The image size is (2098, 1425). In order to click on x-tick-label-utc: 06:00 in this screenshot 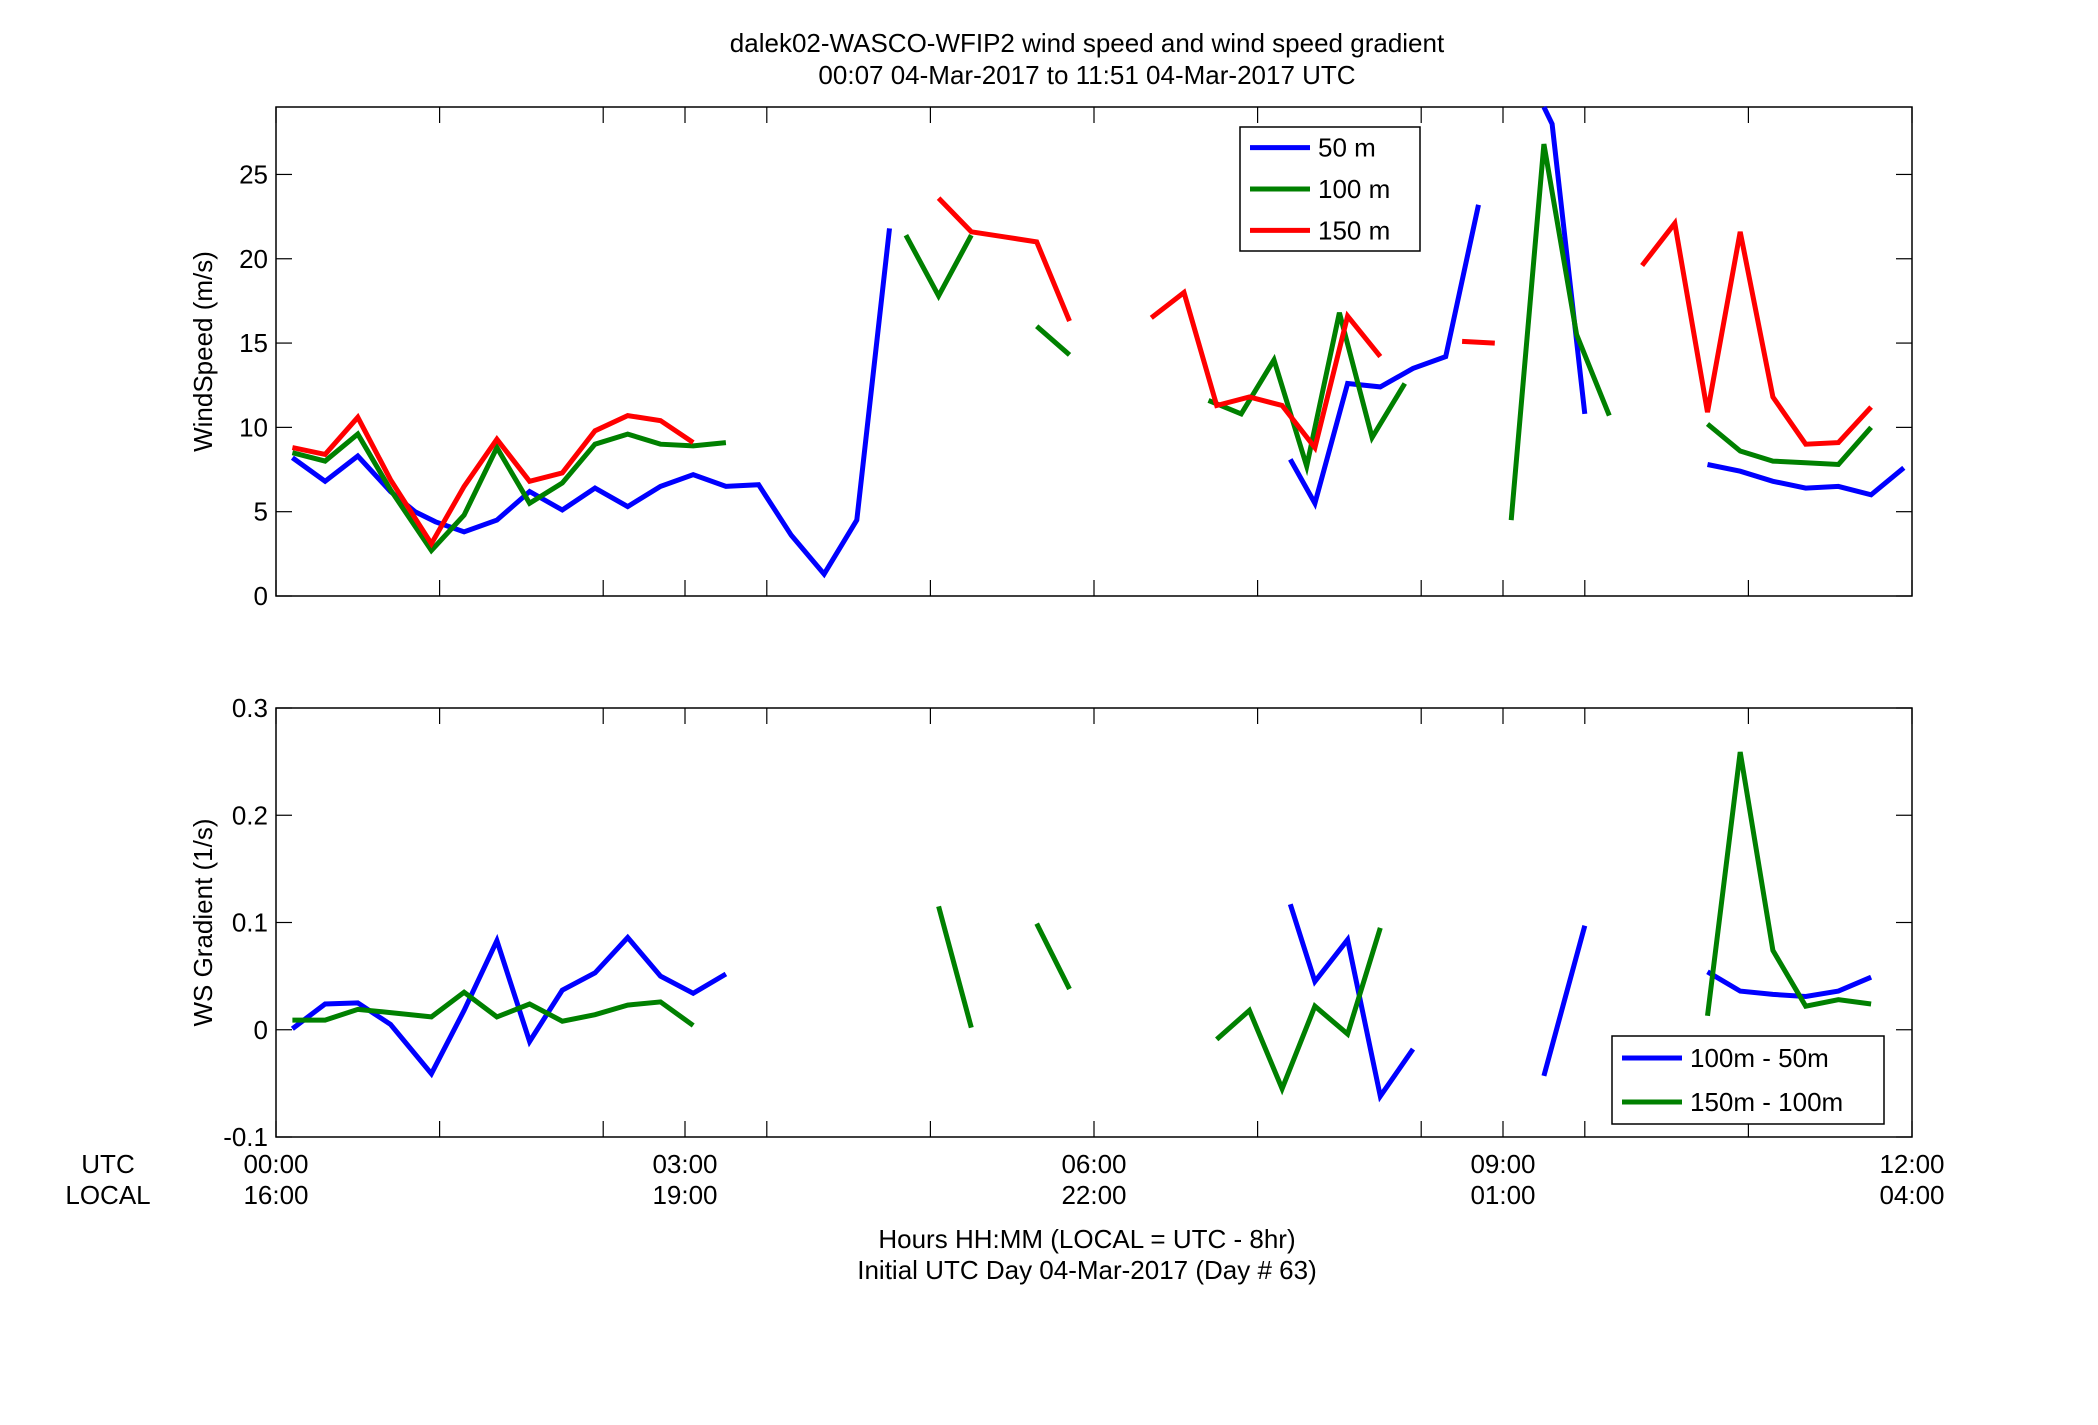, I will do `click(1093, 1164)`.